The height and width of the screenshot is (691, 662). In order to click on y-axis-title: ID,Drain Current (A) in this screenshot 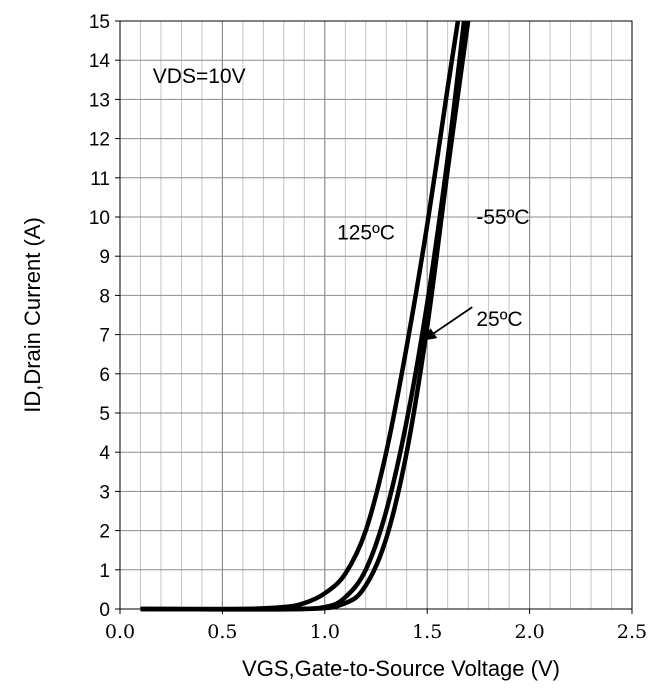, I will do `click(32, 315)`.